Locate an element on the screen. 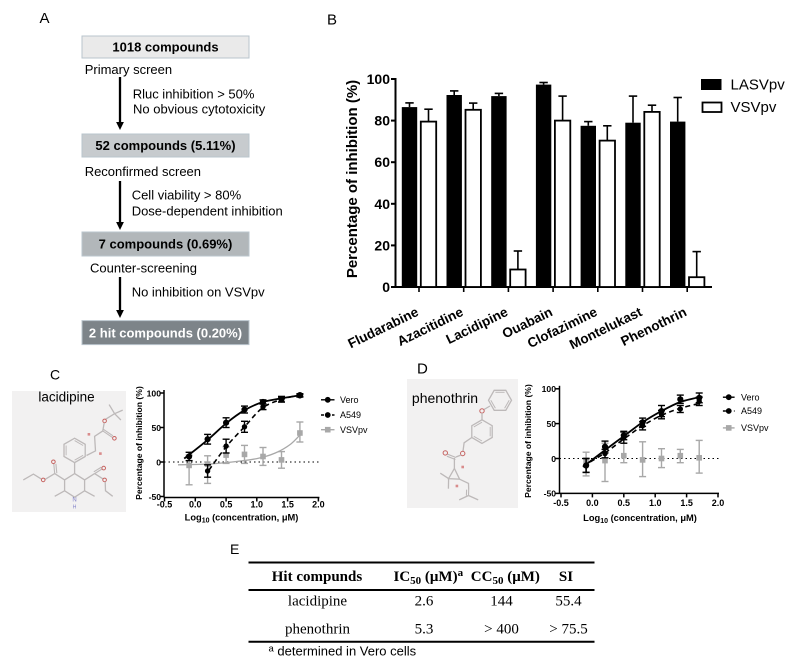 The height and width of the screenshot is (667, 802). svg-text: 5.3 is located at coordinates (424, 630).